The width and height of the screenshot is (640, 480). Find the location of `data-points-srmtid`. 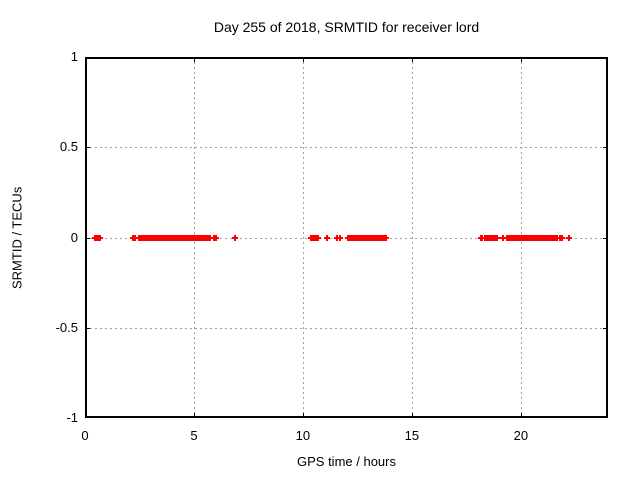

data-points-srmtid is located at coordinates (332, 238).